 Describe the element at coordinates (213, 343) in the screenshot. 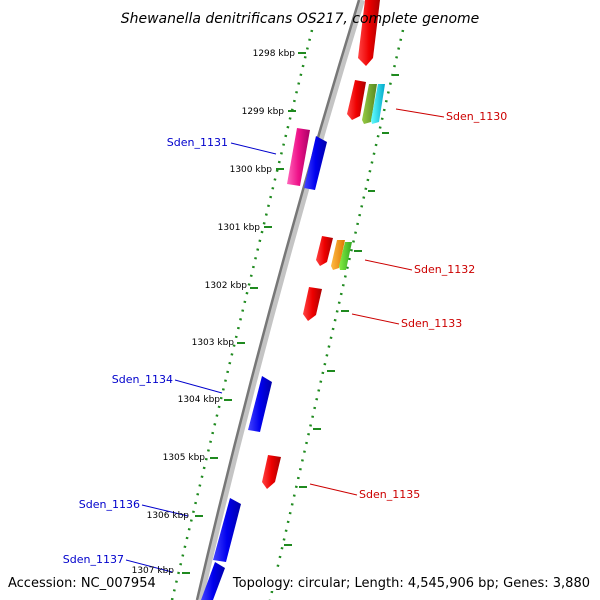

I see `kbp-label: 1303 kbp` at that location.